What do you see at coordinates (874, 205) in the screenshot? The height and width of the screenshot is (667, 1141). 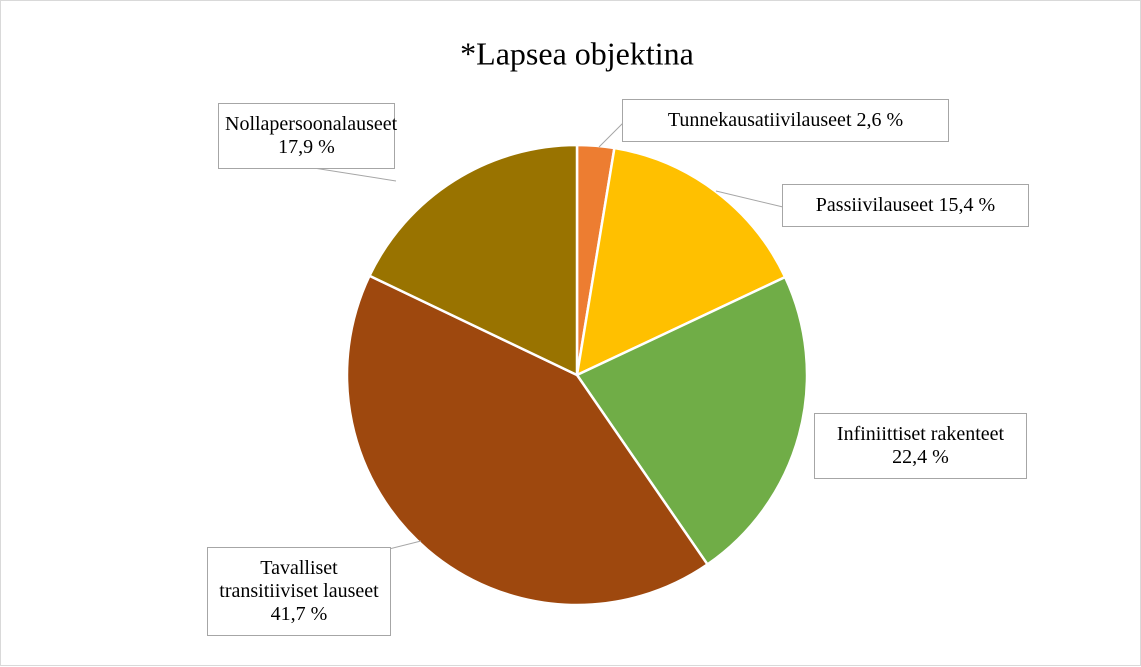 I see `label-category: Passiivilauseet` at bounding box center [874, 205].